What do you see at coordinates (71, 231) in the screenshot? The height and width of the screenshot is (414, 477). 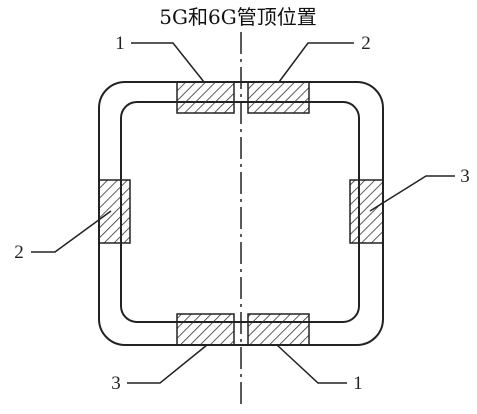 I see `leader-line-left` at bounding box center [71, 231].